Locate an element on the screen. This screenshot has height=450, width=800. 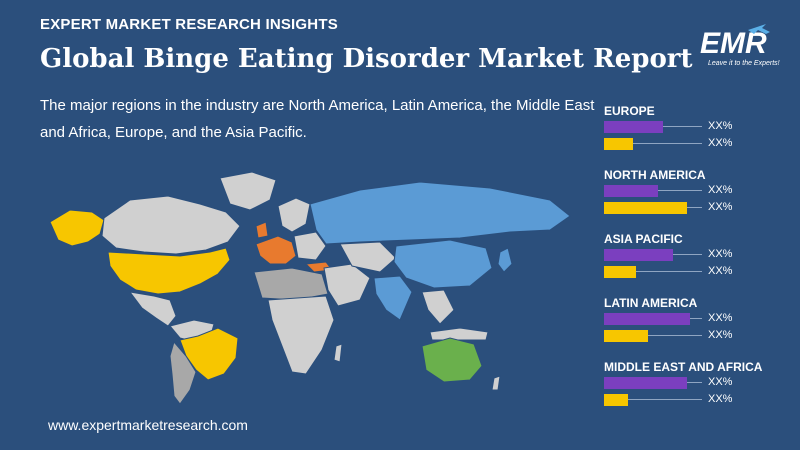
region-item: LATIN AMERICA XX% XX% is located at coordinates (699, 328).